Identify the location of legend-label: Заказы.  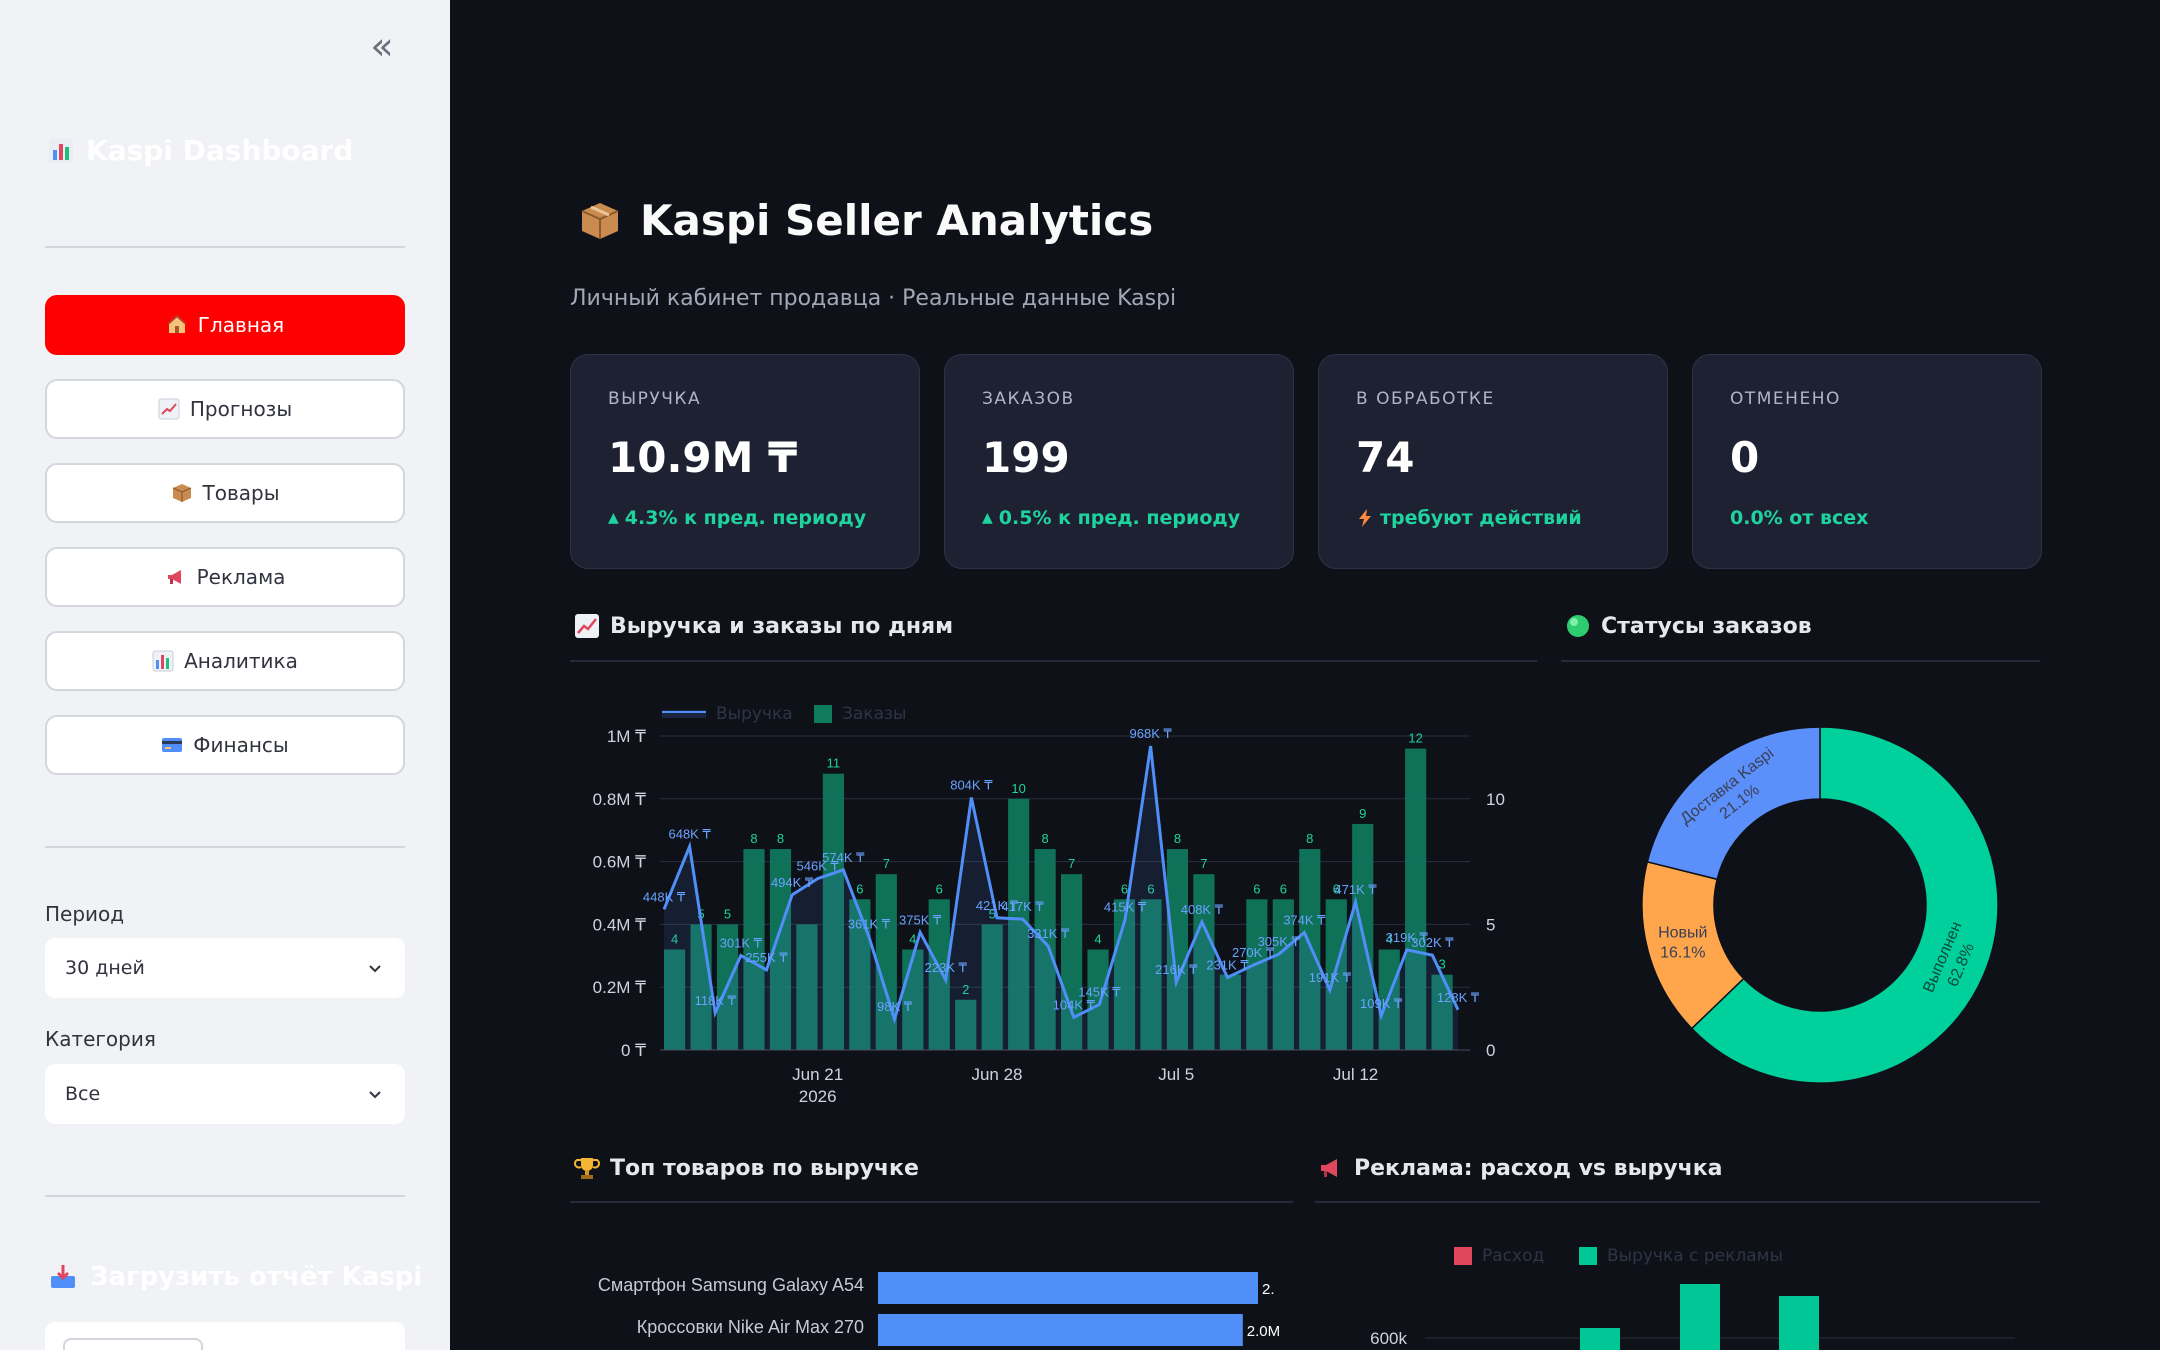
(874, 714).